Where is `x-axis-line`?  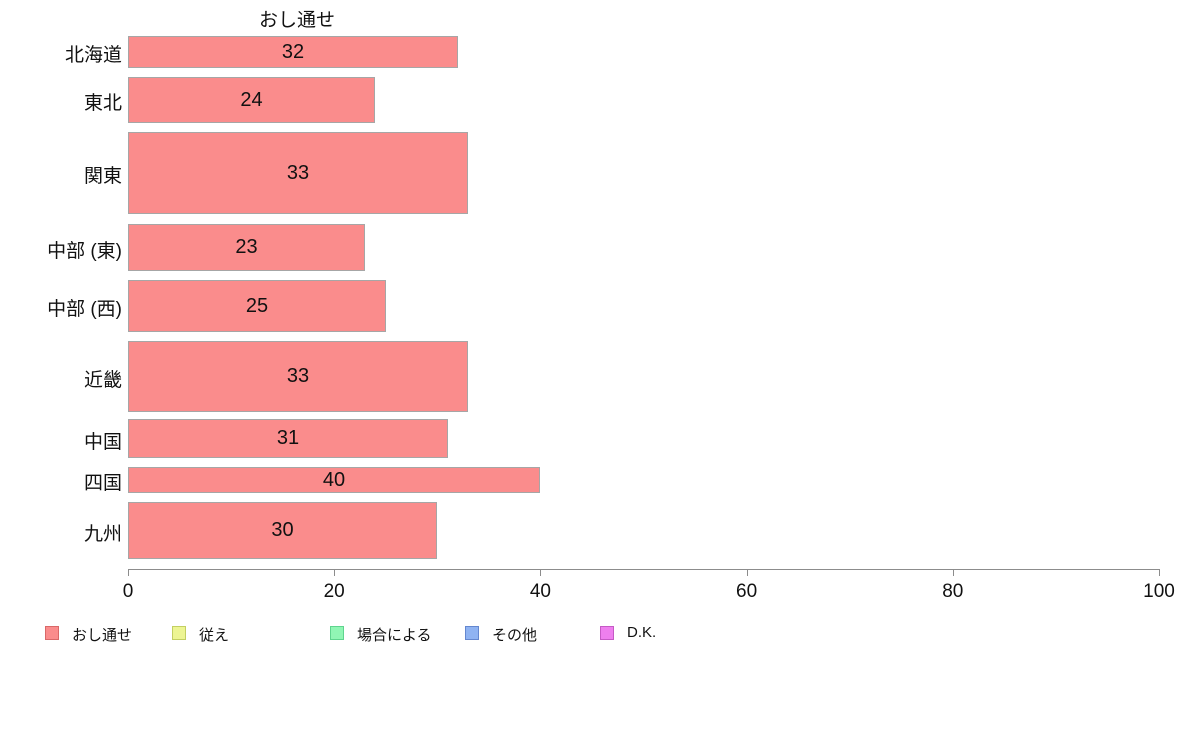
x-axis-line is located at coordinates (643, 569).